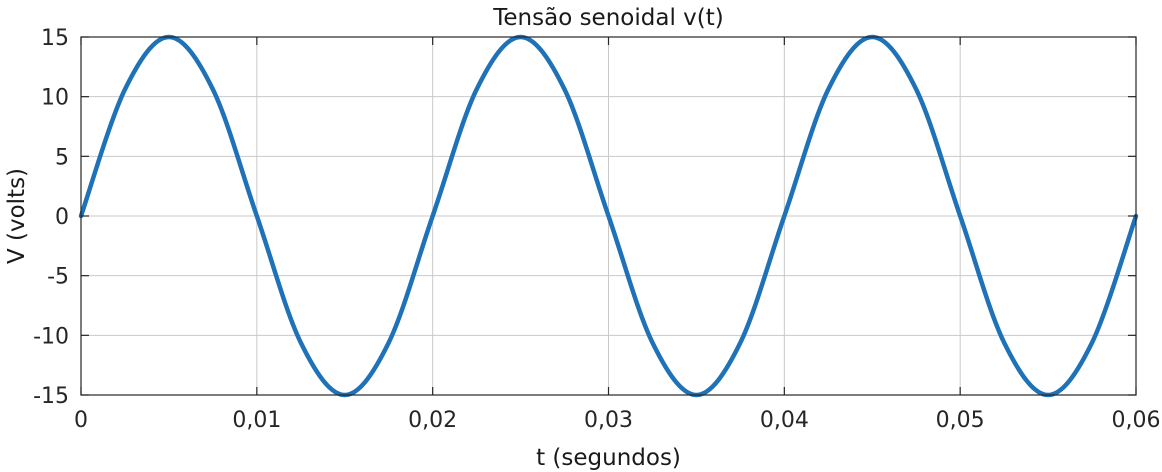 The height and width of the screenshot is (472, 1162). Describe the element at coordinates (17, 216) in the screenshot. I see `y-axis-label: V (volts)` at that location.